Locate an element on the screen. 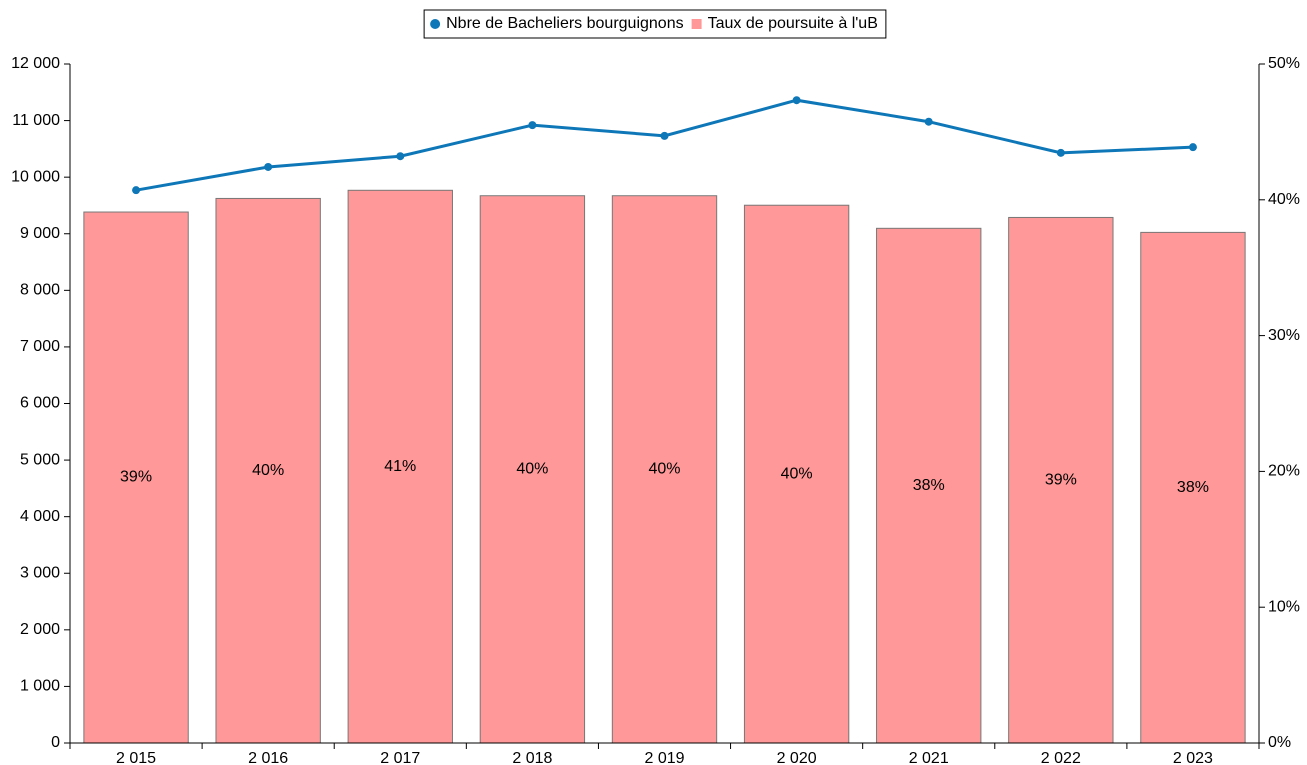 The image size is (1307, 765). x-tick-label: 2 023 is located at coordinates (1193, 757).